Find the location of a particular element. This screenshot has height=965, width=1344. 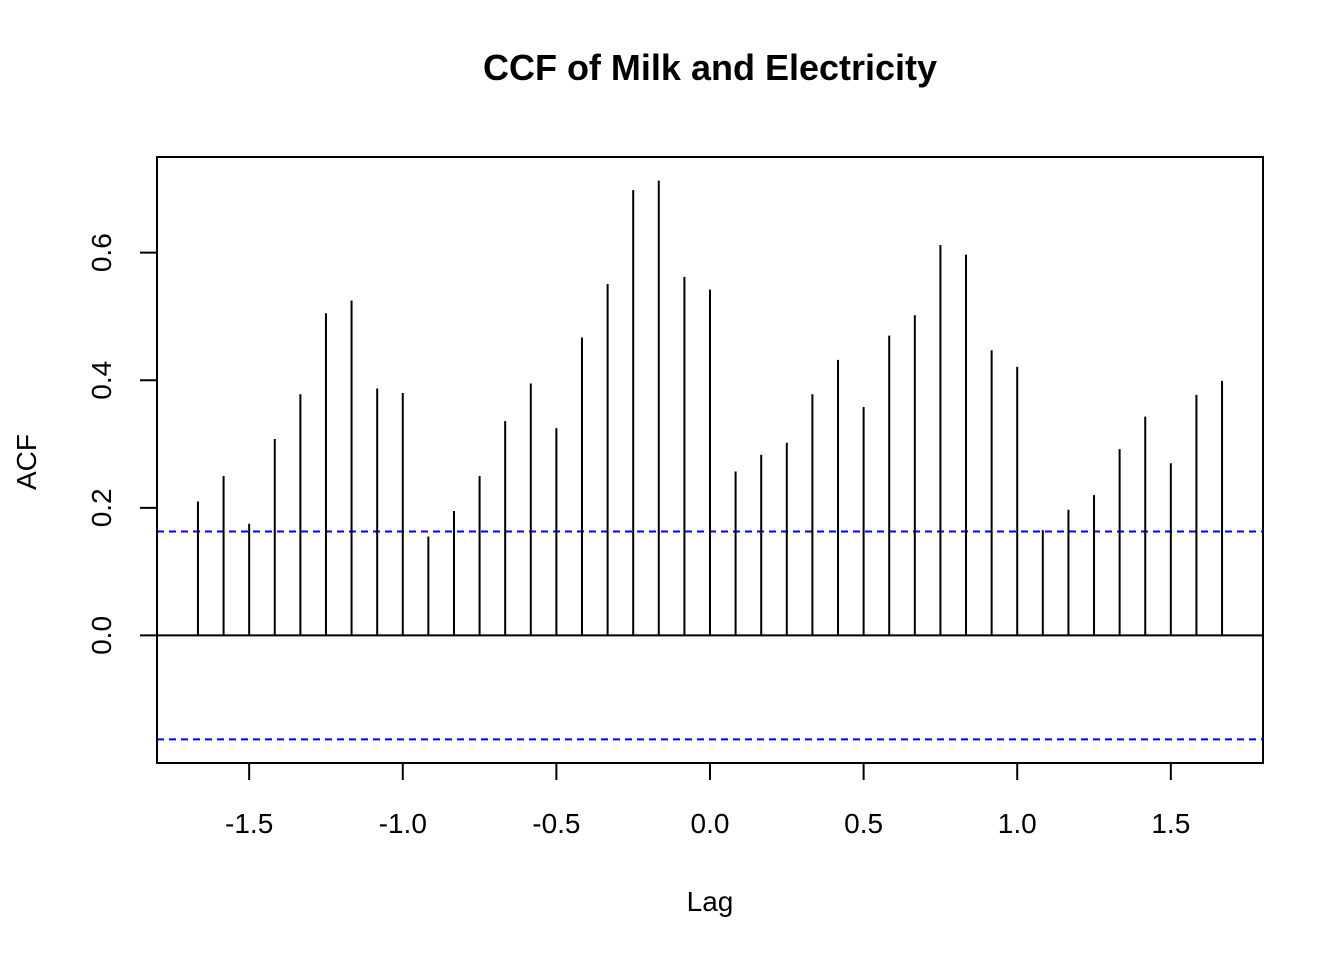

x-tick-label: 0.5 is located at coordinates (863, 823).